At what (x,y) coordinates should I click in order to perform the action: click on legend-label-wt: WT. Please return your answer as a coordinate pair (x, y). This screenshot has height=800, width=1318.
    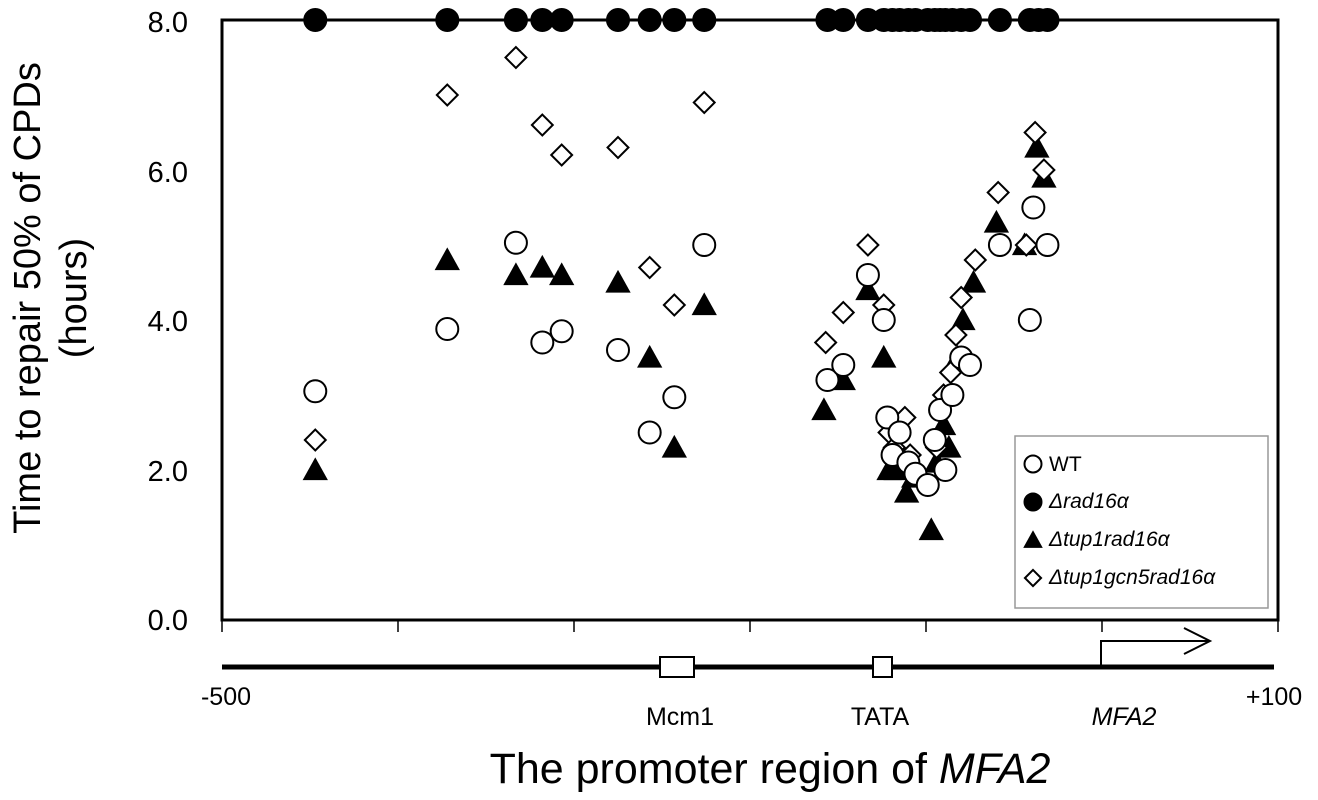
    Looking at the image, I should click on (1065, 464).